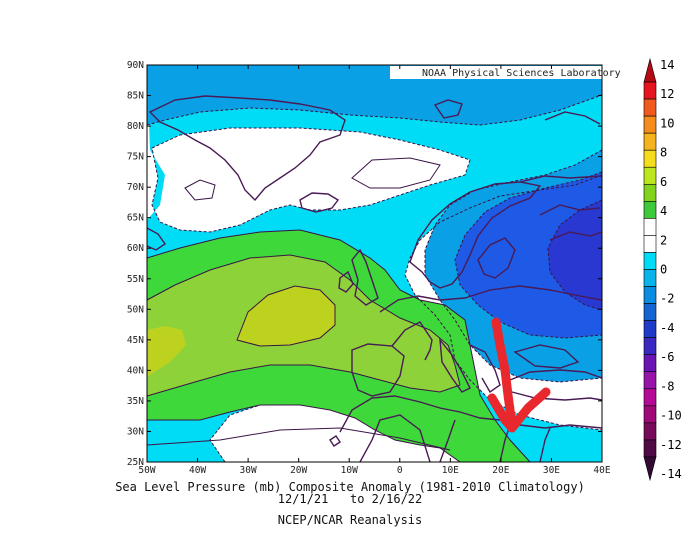 The height and width of the screenshot is (542, 700). What do you see at coordinates (575, 255) in the screenshot?
I see `anomaly-neg8-region` at bounding box center [575, 255].